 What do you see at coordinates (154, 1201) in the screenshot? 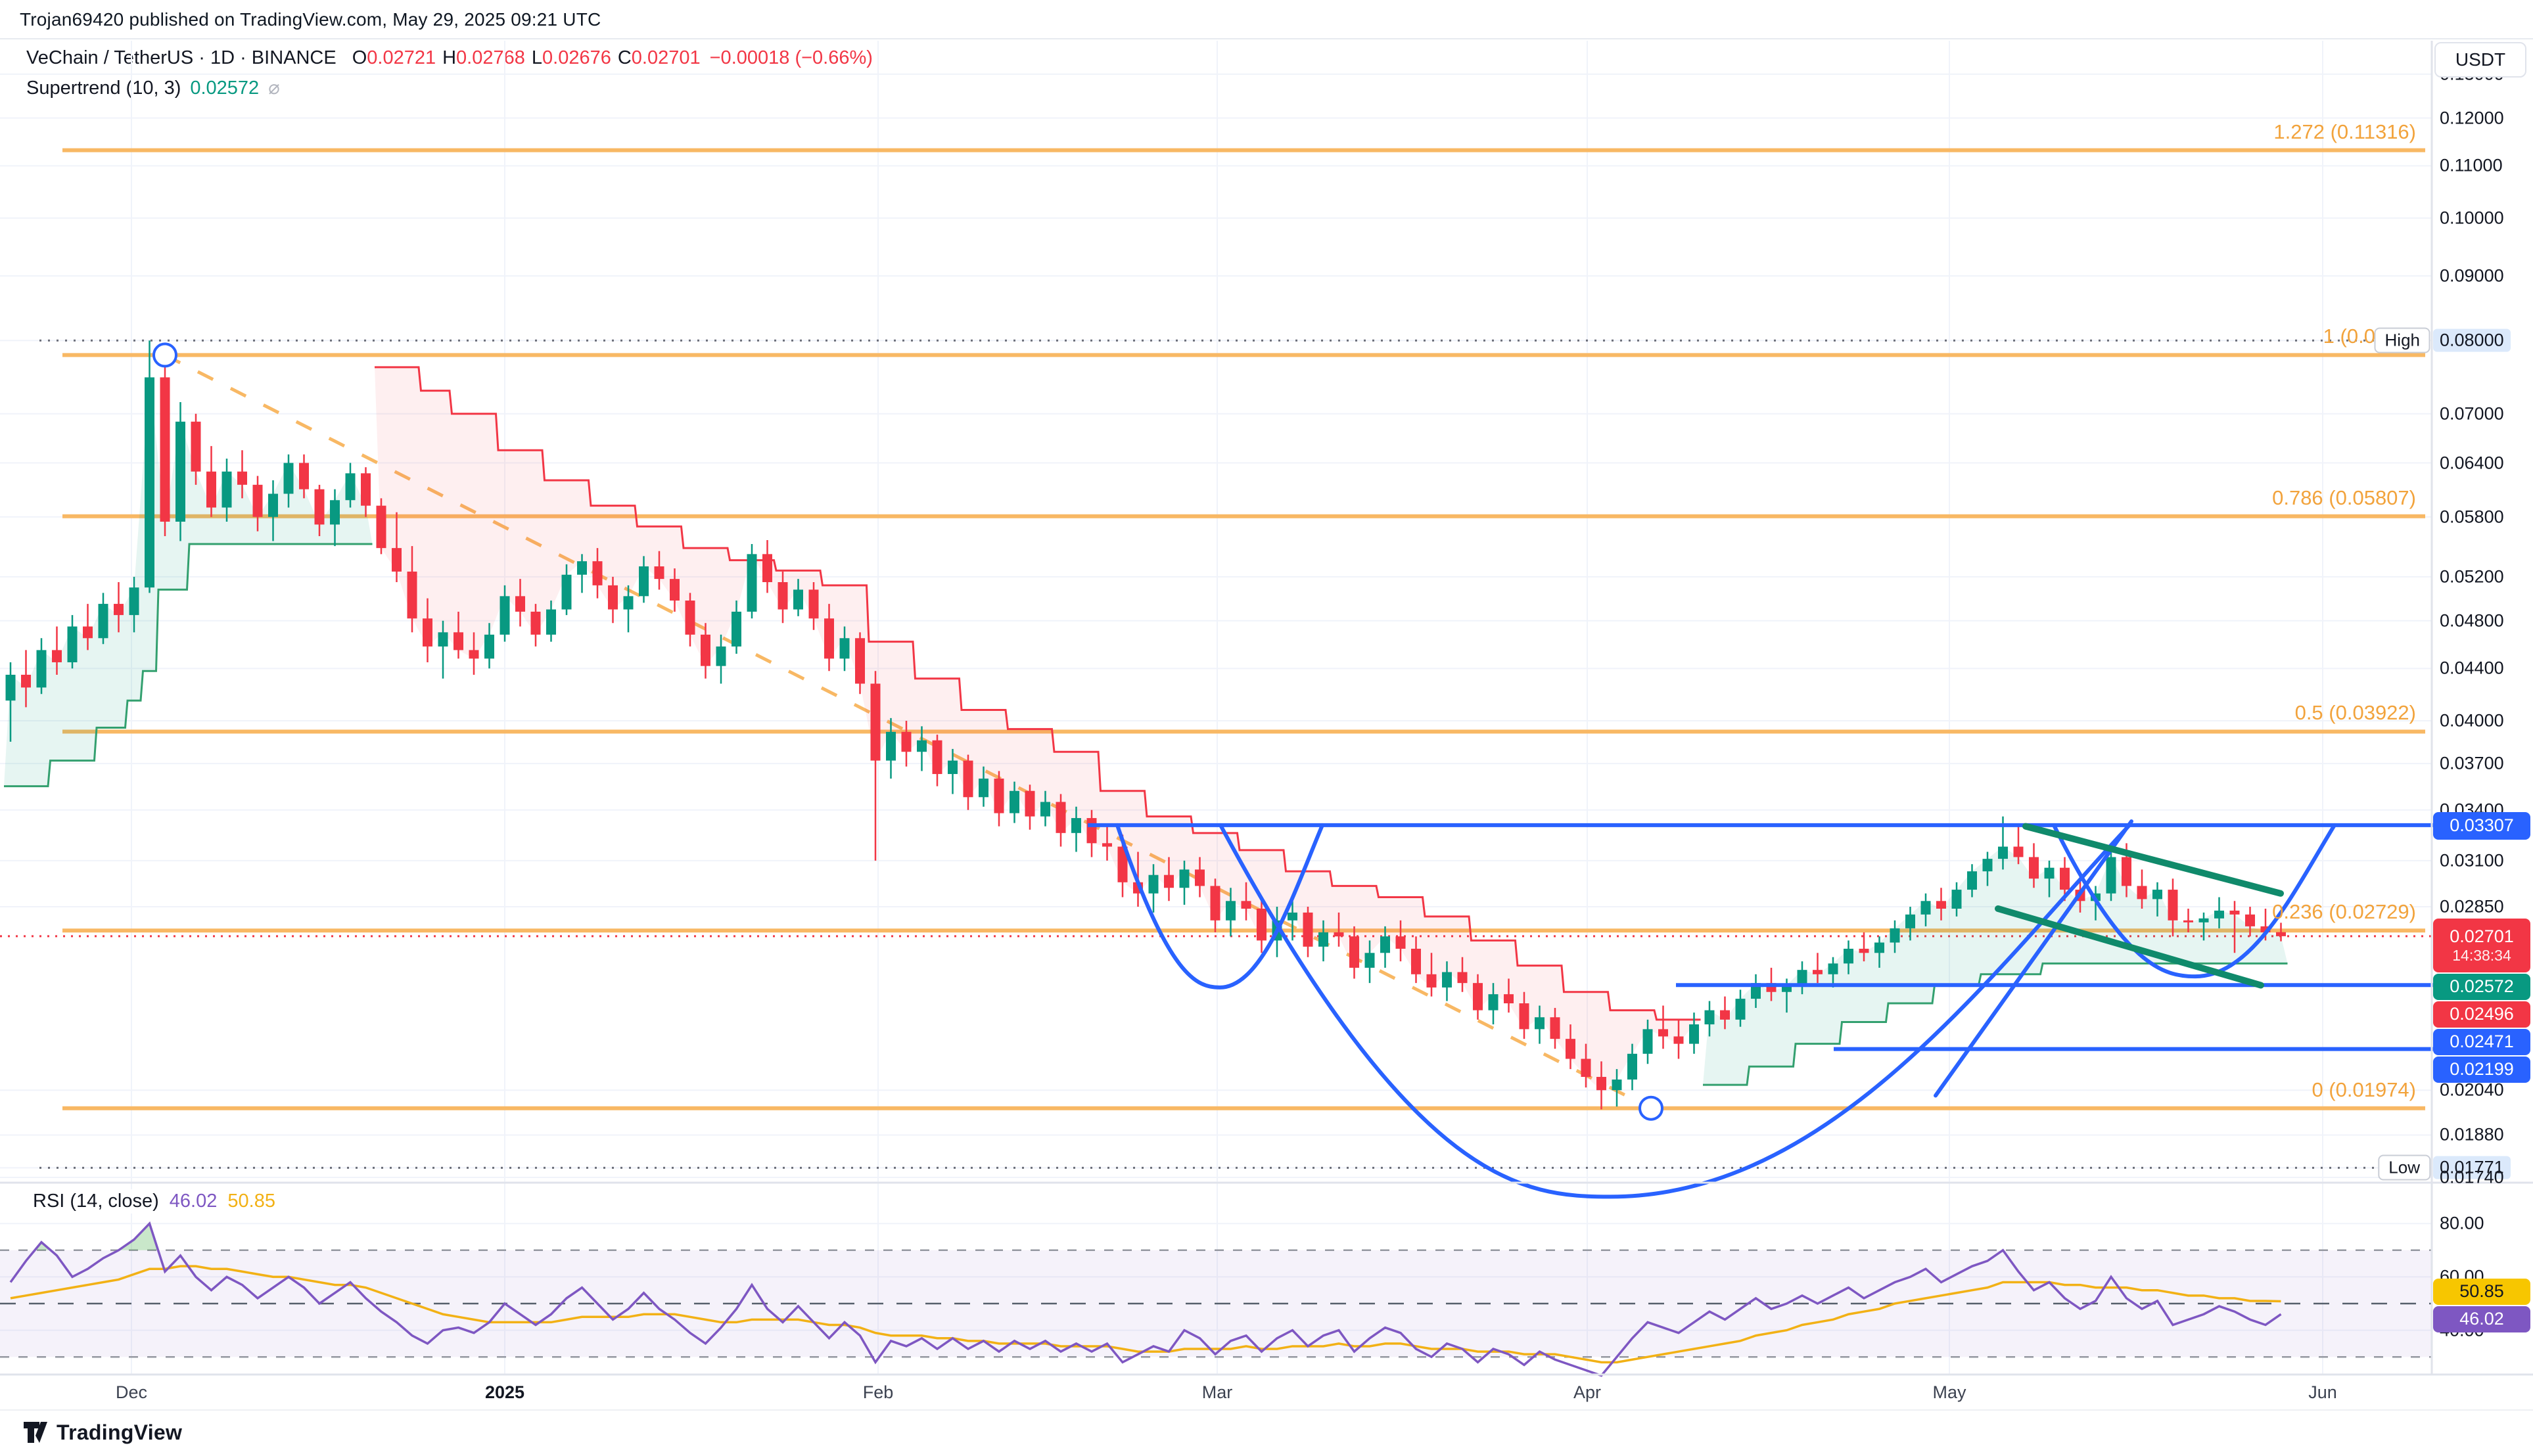
I see `rsi-legend-row: RSI (14, close) 46.02 50.85` at bounding box center [154, 1201].